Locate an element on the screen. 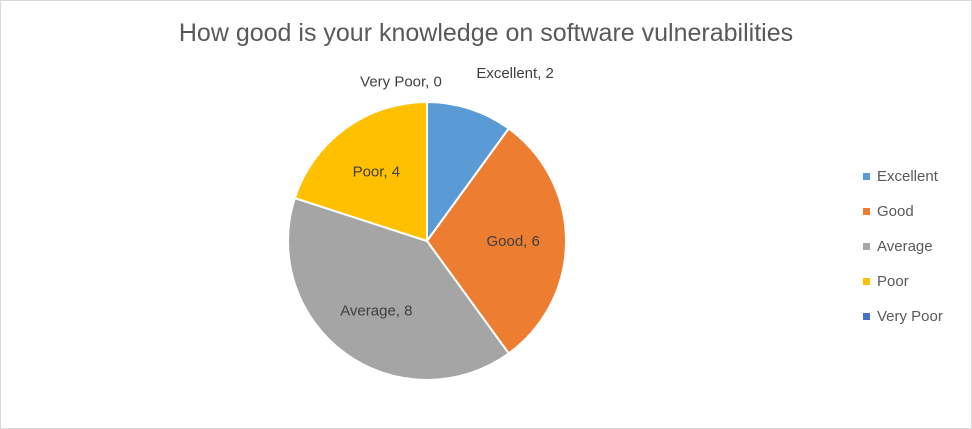 This screenshot has width=972, height=429. legend-item-good: Good is located at coordinates (903, 211).